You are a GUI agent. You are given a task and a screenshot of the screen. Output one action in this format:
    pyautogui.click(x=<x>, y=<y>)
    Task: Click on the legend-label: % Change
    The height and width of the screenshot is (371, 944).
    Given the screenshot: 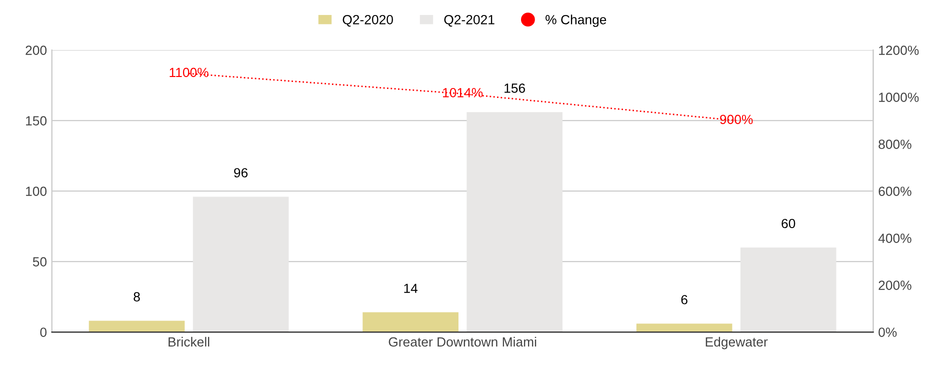 What is the action you would take?
    pyautogui.click(x=576, y=20)
    